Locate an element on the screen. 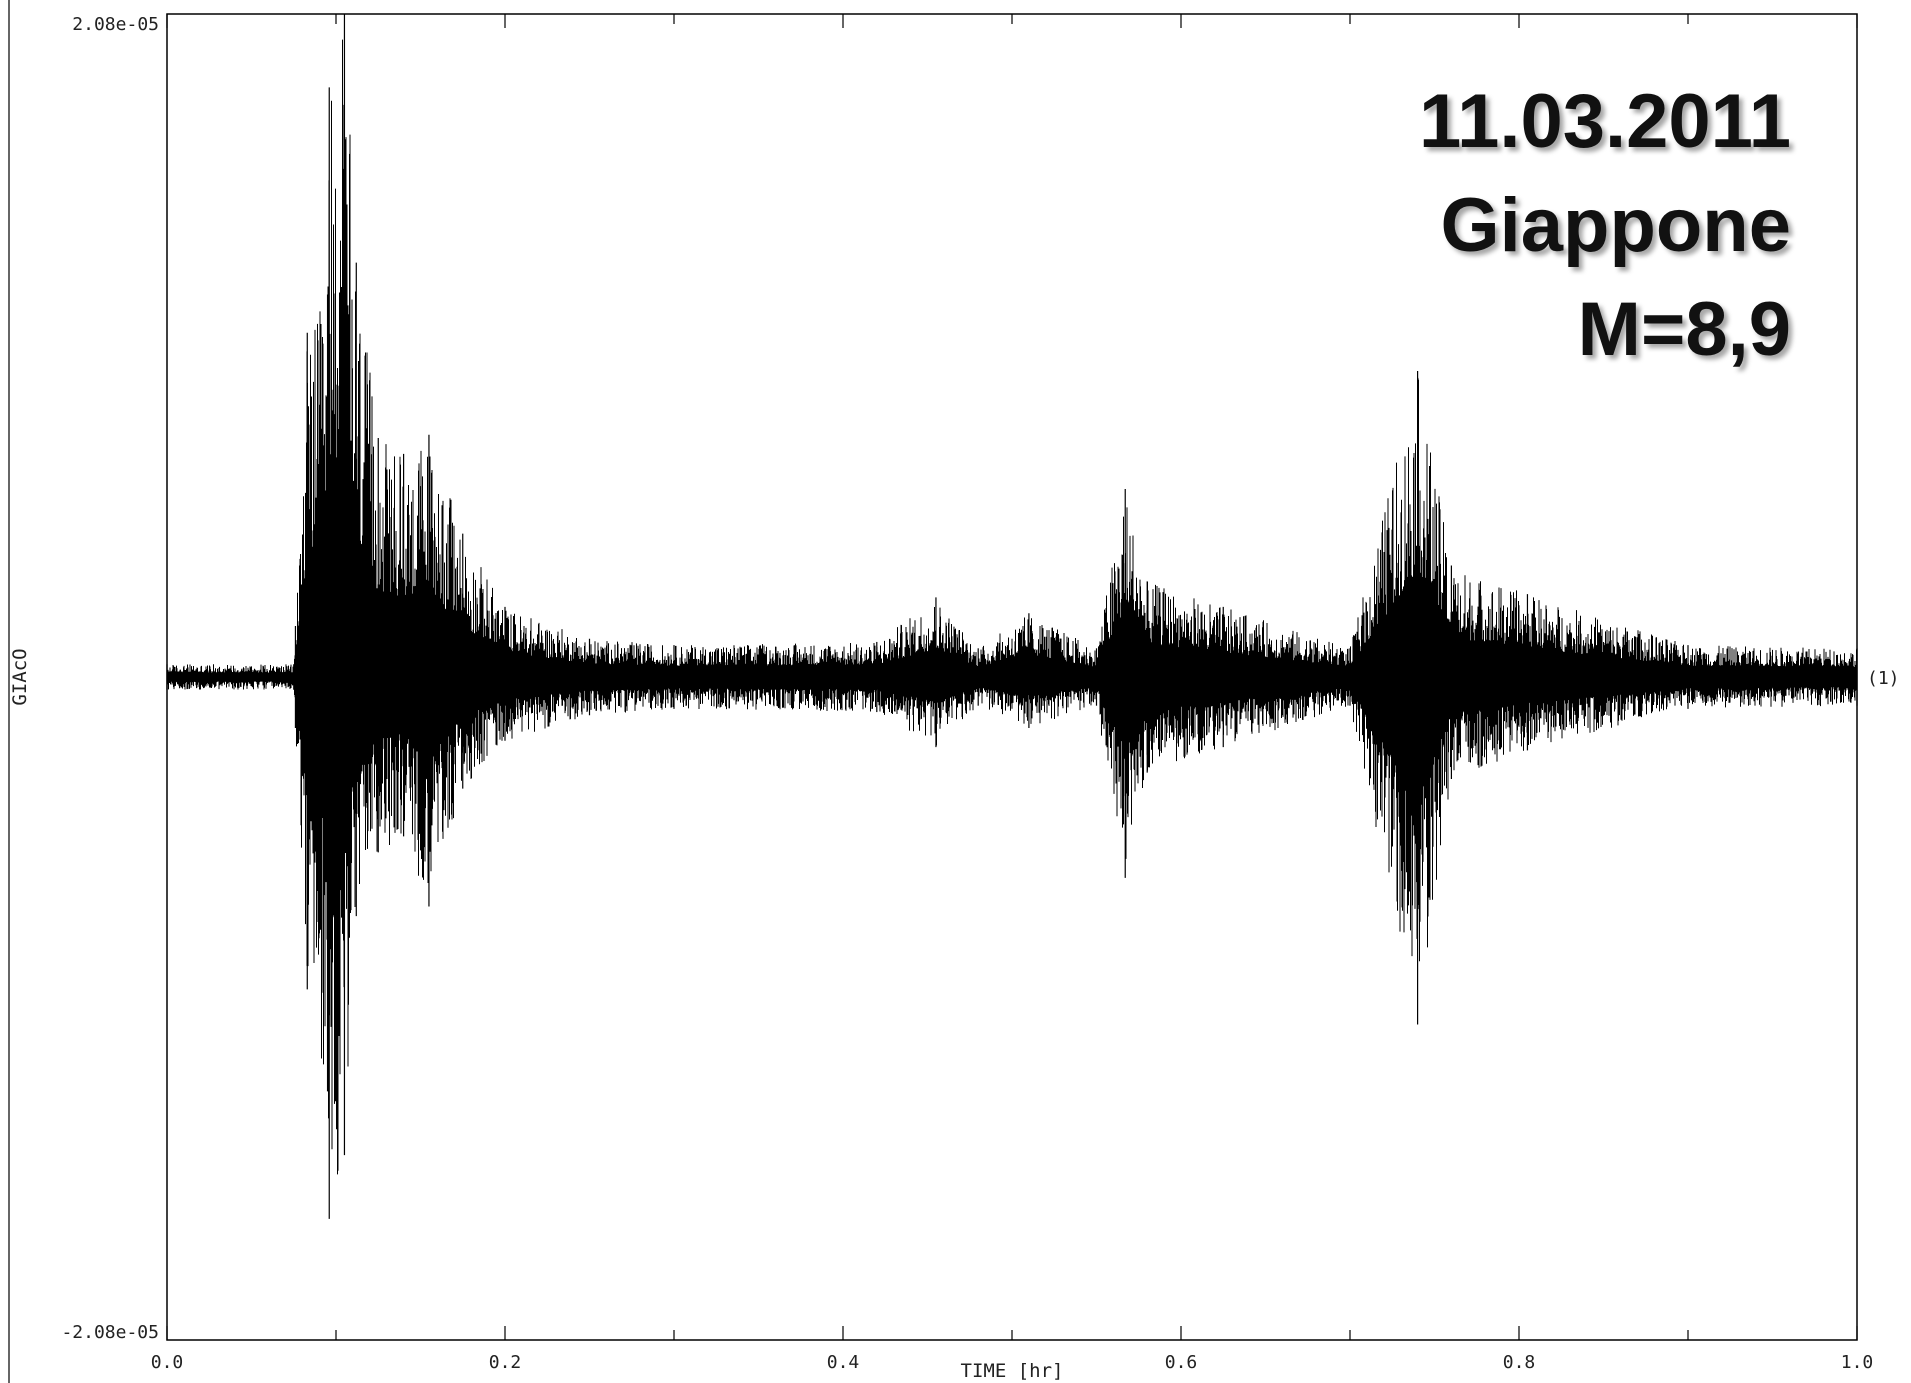 Image resolution: width=1911 pixels, height=1383 pixels. event-date: 11.03.2011 is located at coordinates (1605, 121).